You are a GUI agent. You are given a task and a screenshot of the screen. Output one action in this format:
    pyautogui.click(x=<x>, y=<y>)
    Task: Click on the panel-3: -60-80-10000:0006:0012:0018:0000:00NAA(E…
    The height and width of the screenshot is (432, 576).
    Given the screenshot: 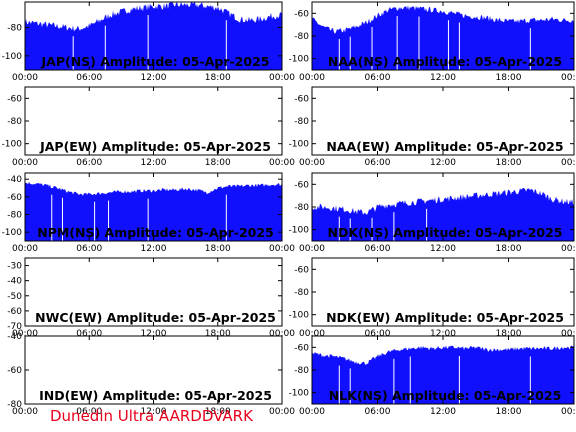 What is the action you would take?
    pyautogui.click(x=432, y=127)
    